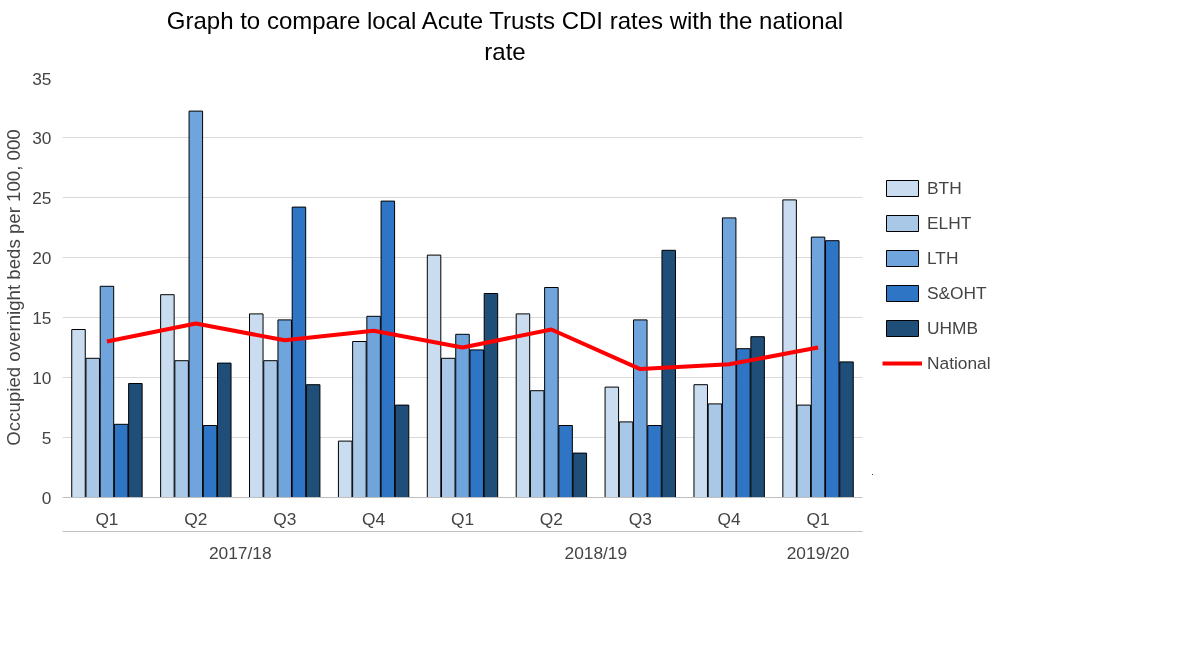 Image resolution: width=1192 pixels, height=659 pixels. I want to click on text: 2019/20, so click(818, 552).